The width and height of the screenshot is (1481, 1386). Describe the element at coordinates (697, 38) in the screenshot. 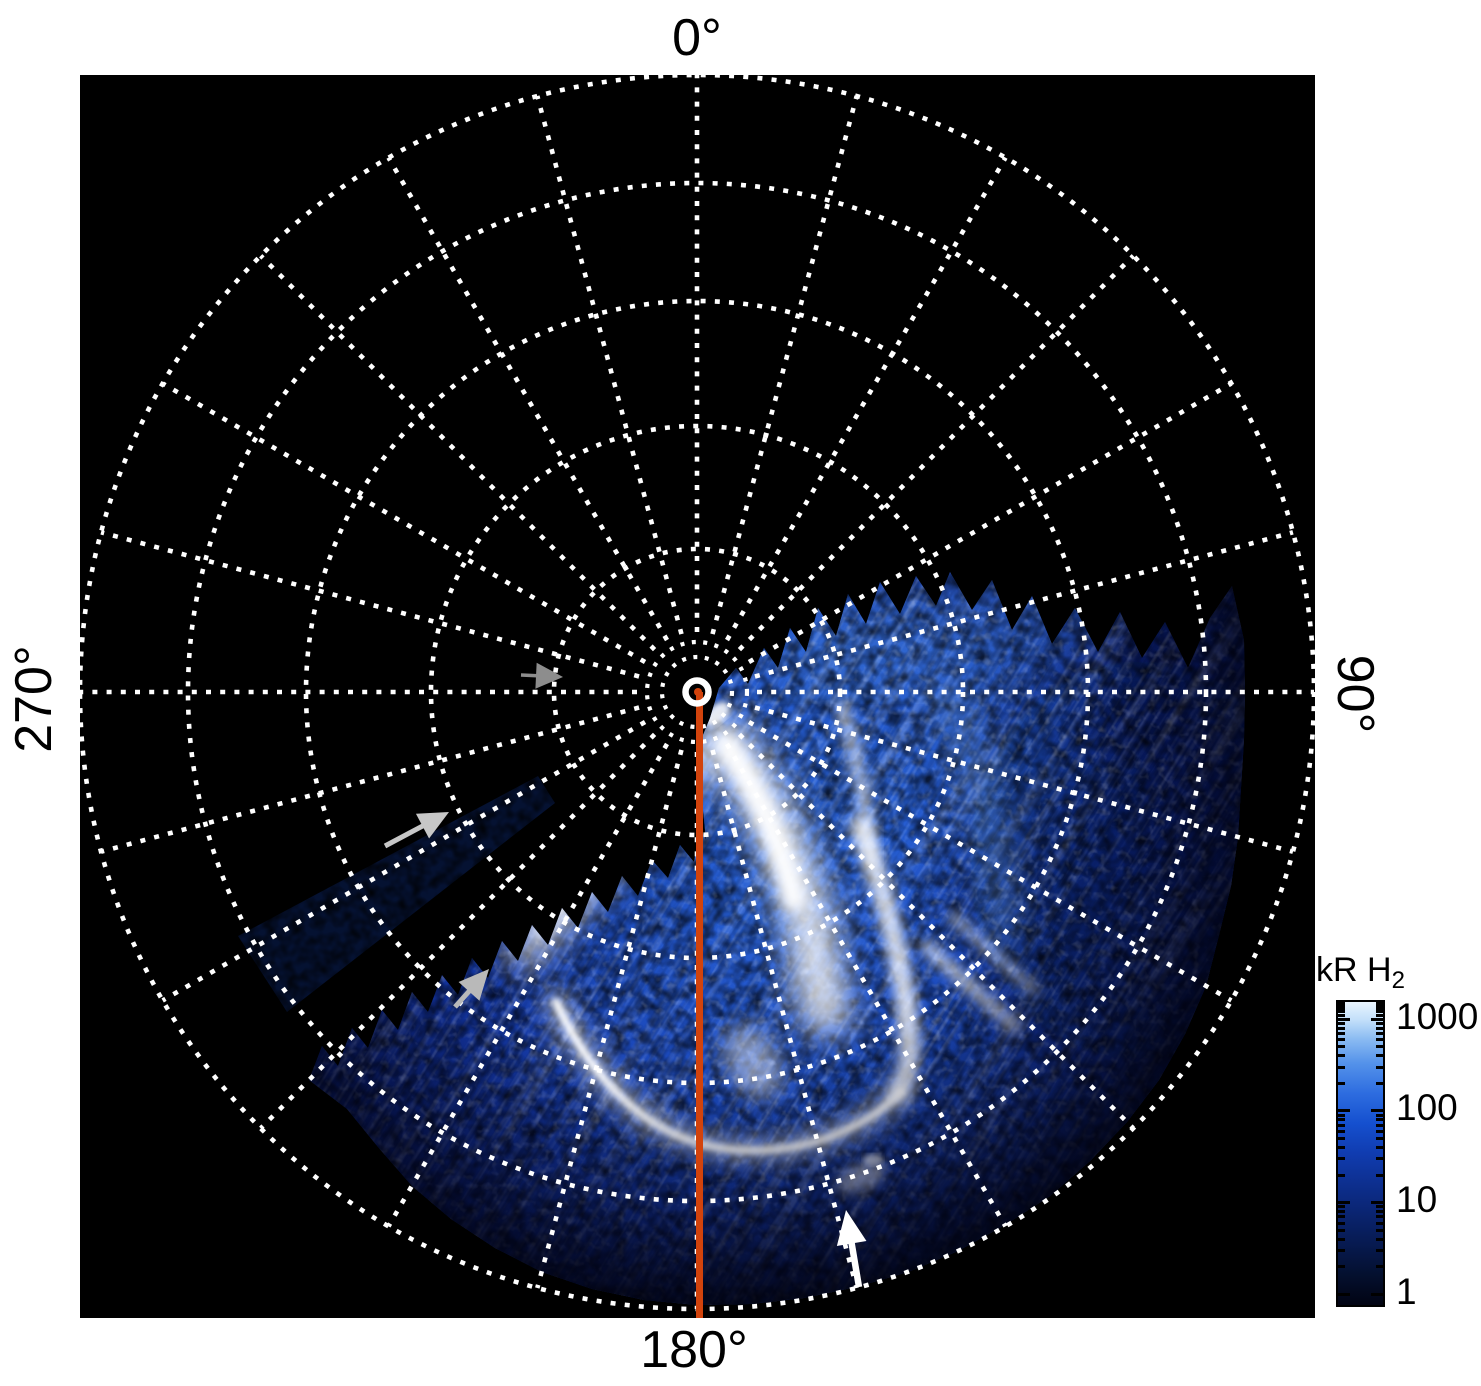

I see `angle-label-0: 0°` at that location.